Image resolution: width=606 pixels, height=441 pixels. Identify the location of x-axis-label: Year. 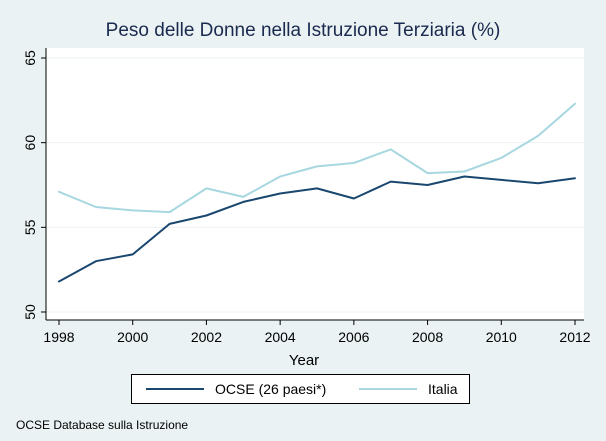
(304, 360).